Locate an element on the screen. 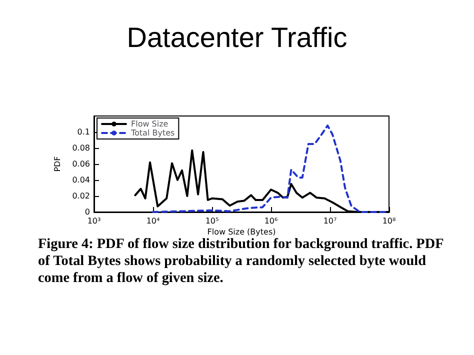 This screenshot has height=355, width=474. chart-title: Datacenter Traffic is located at coordinates (237, 38).